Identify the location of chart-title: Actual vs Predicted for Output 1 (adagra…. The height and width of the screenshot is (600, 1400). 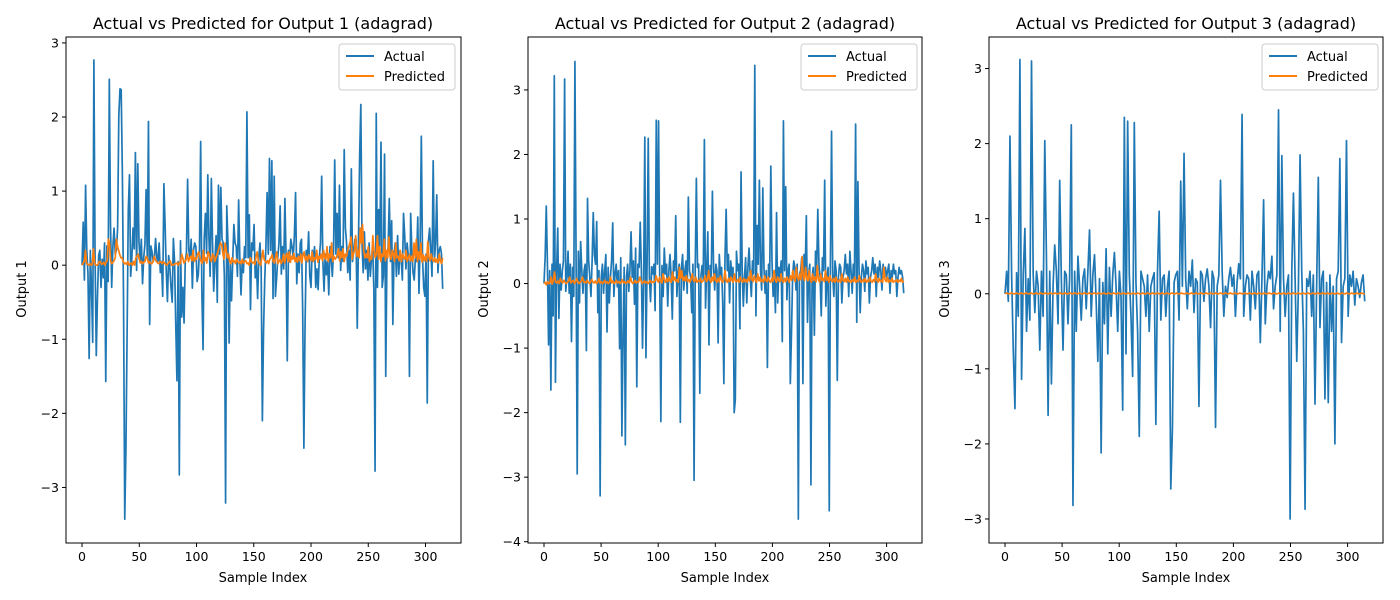
(263, 23).